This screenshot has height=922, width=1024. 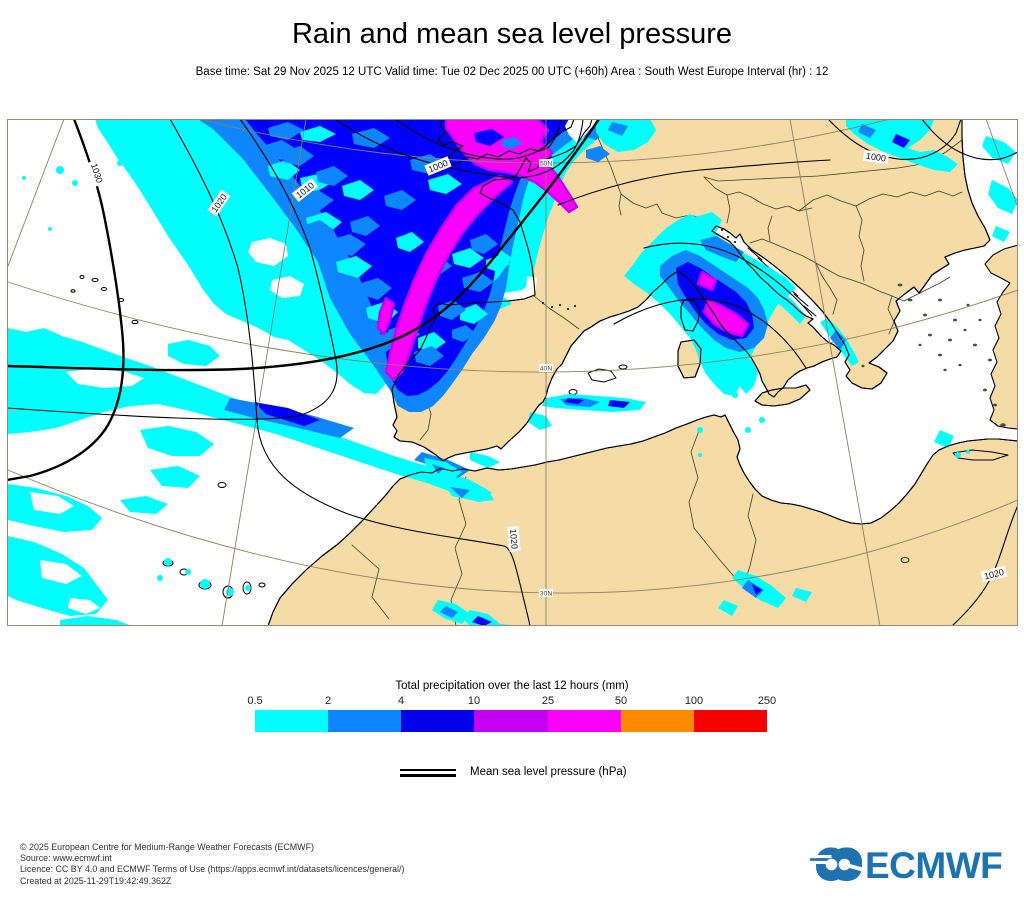 I want to click on svg-text: 40N, so click(x=546, y=368).